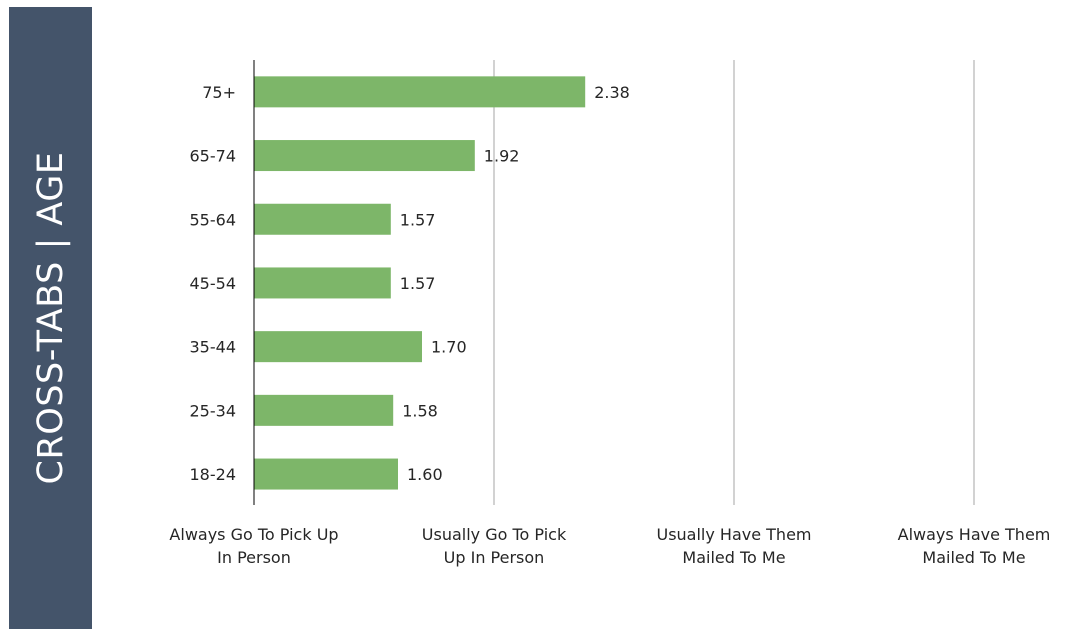 This screenshot has height=629, width=1065. What do you see at coordinates (974, 534) in the screenshot?
I see `x-tick-label-line: Always Have Them` at bounding box center [974, 534].